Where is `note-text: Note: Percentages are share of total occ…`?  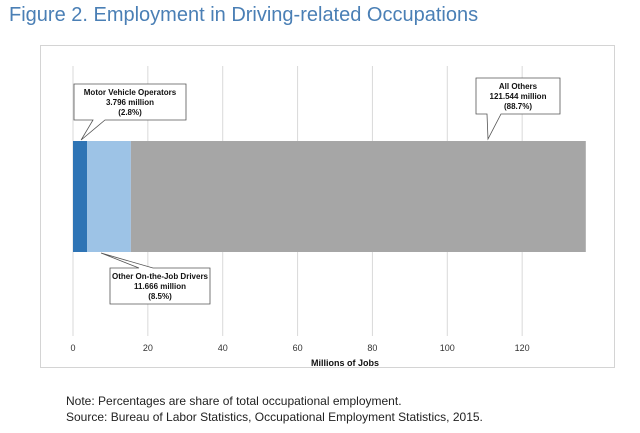
note-text: Note: Percentages are share of total occ… is located at coordinates (234, 401).